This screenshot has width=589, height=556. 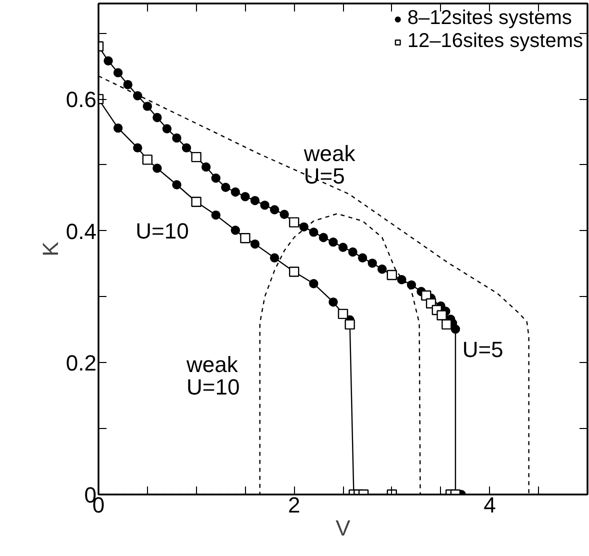 What do you see at coordinates (81, 363) in the screenshot?
I see `y-tick-label: 0.2` at bounding box center [81, 363].